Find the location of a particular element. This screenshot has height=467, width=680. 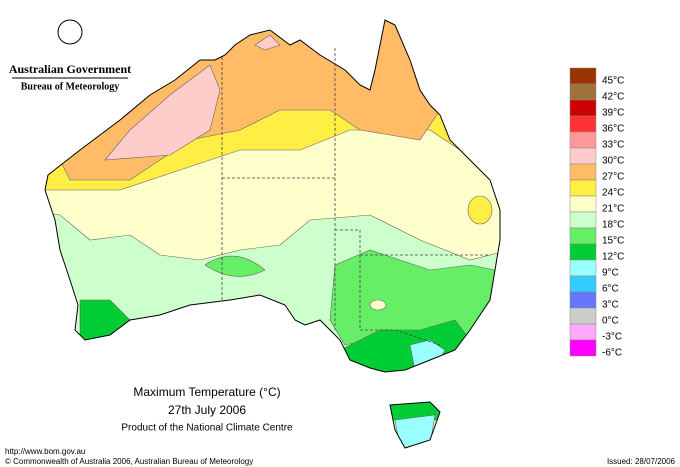

map-date: 27th July 2006 is located at coordinates (207, 410).